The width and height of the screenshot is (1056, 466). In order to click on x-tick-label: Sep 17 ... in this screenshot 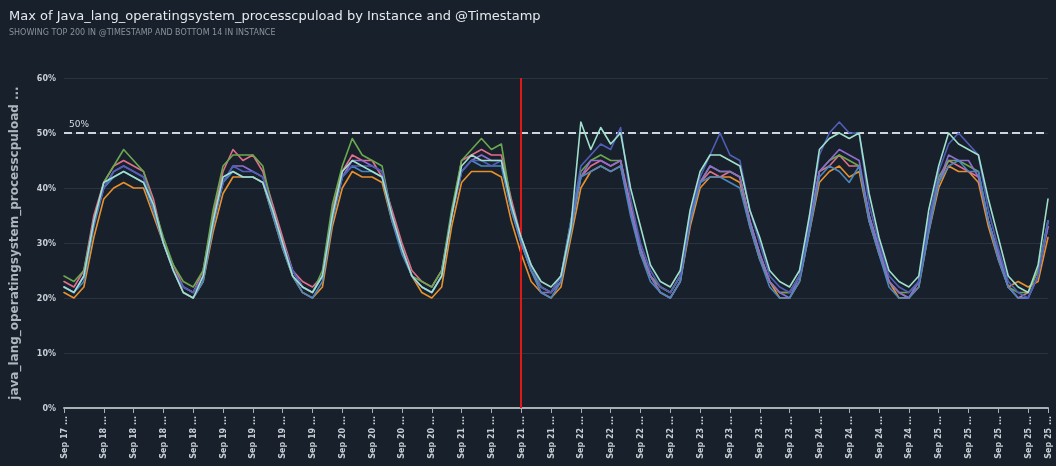, I will do `click(64, 437)`.